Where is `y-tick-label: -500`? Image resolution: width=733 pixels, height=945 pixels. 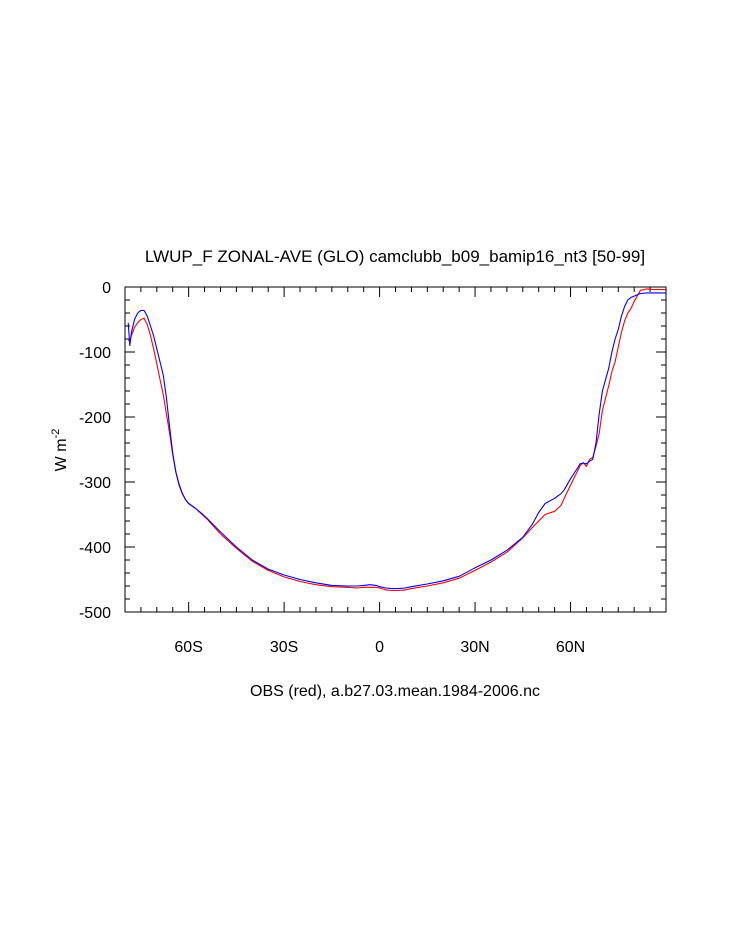
y-tick-label: -500 is located at coordinates (95, 613).